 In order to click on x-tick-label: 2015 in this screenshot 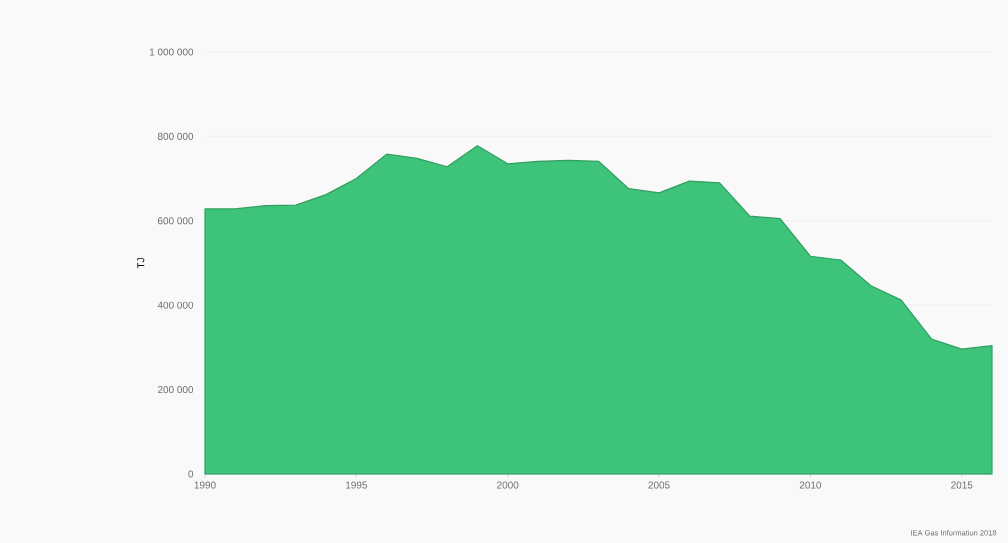, I will do `click(962, 485)`.